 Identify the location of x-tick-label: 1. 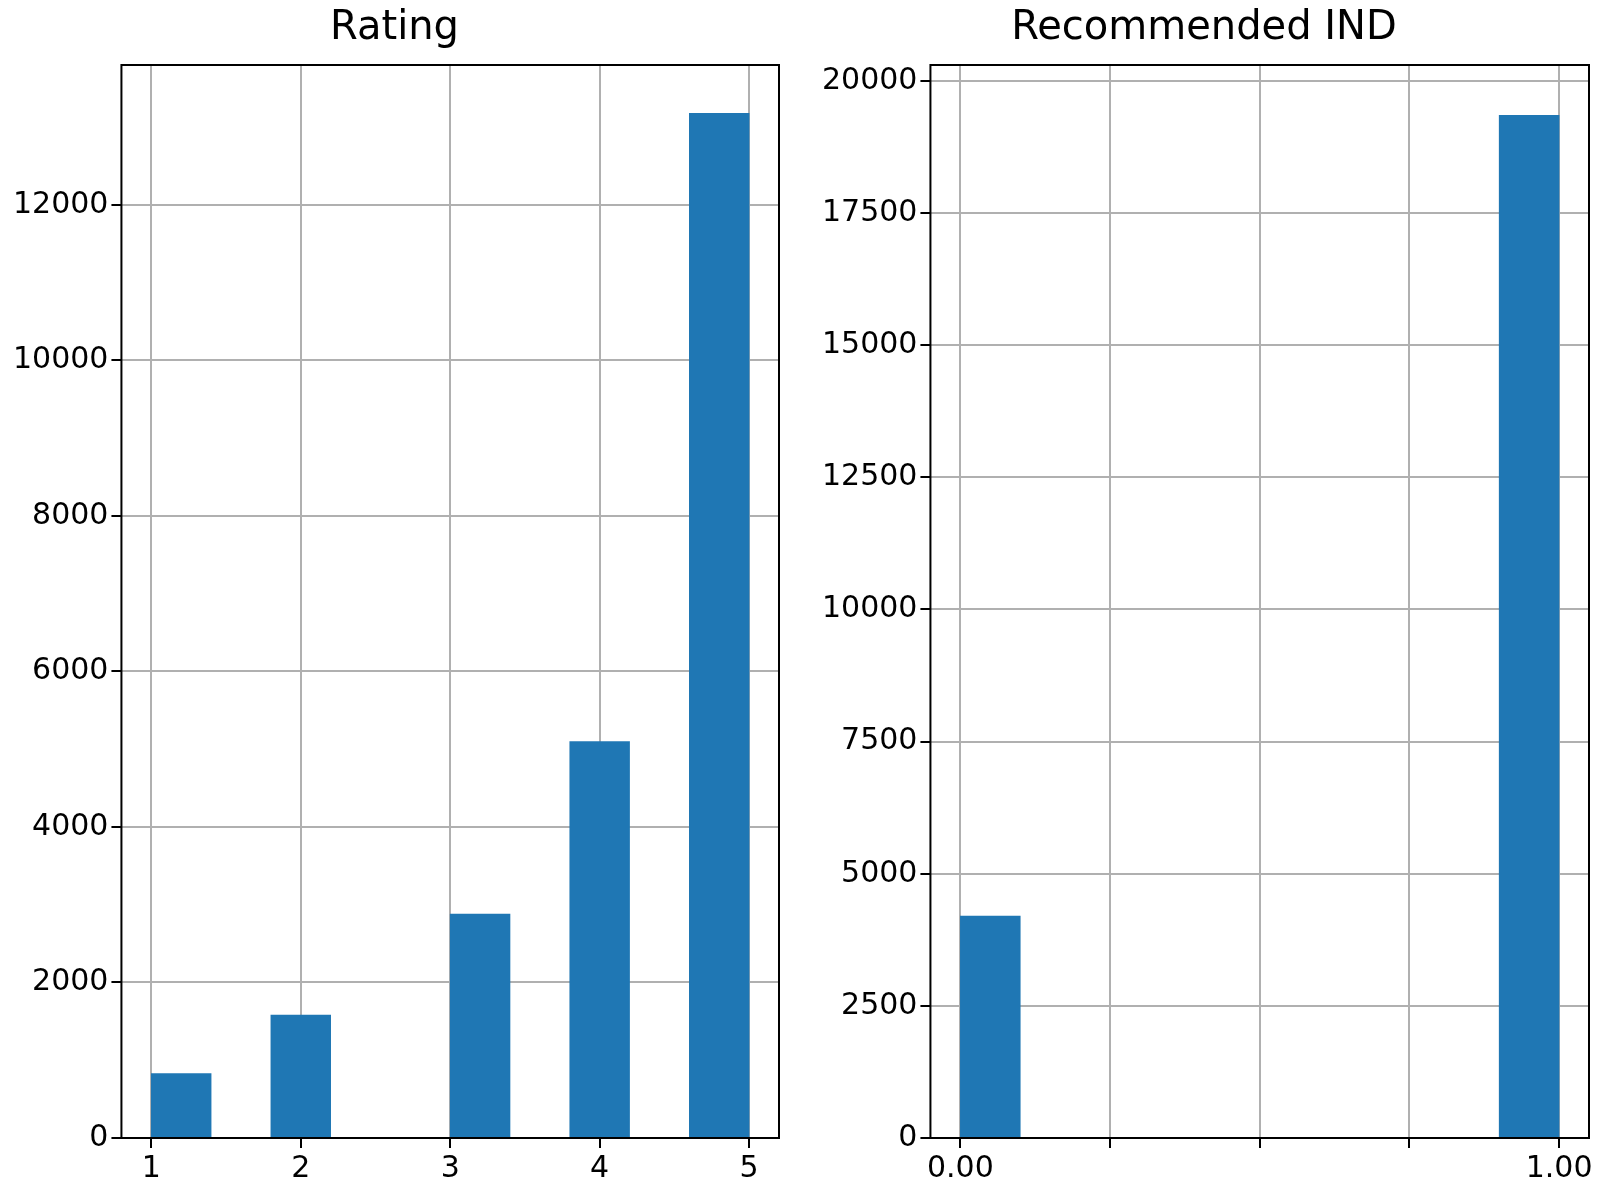
(151, 1166).